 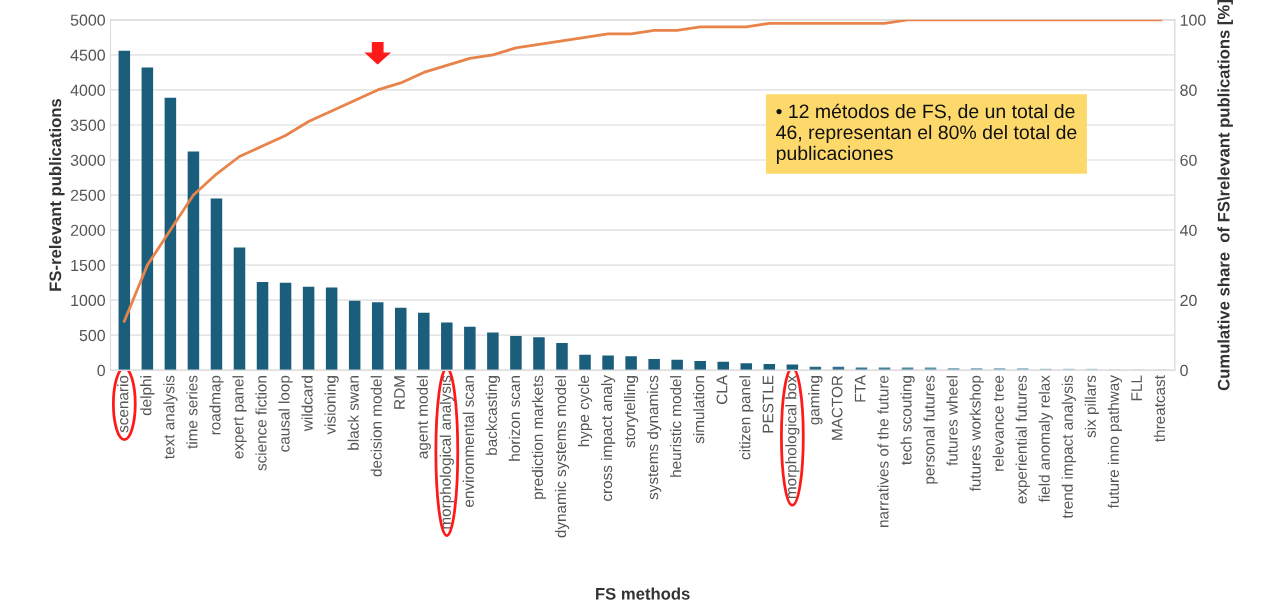 What do you see at coordinates (998, 423) in the screenshot?
I see `x-tick-label: relevance tree` at bounding box center [998, 423].